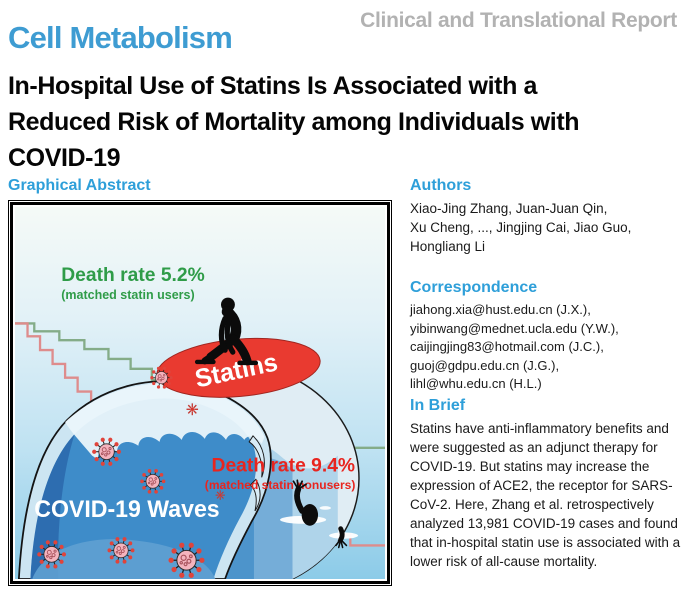 The image size is (685, 601). What do you see at coordinates (64, 158) in the screenshot?
I see `article-title-line: COVID-19` at bounding box center [64, 158].